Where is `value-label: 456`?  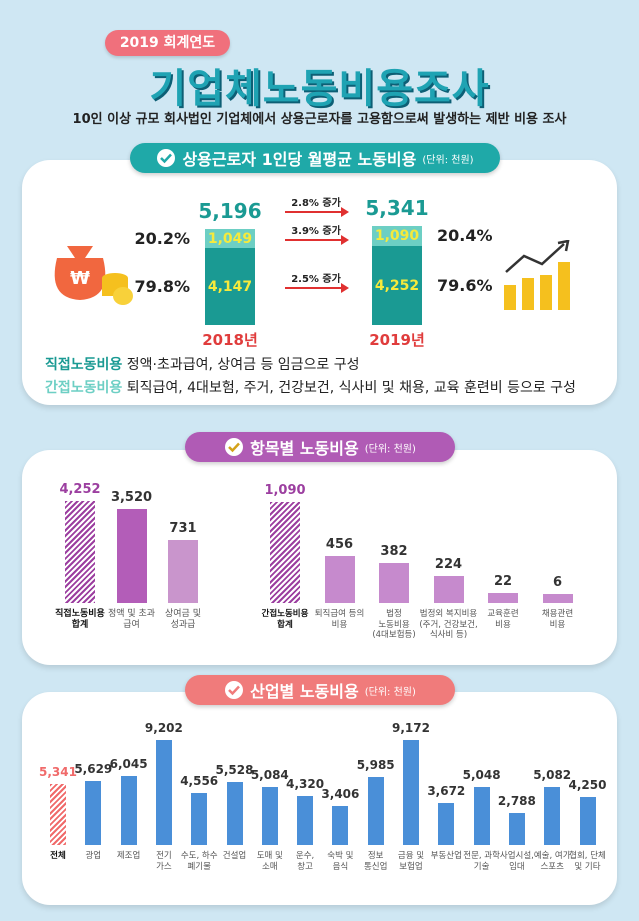
value-label: 456 is located at coordinates (339, 545).